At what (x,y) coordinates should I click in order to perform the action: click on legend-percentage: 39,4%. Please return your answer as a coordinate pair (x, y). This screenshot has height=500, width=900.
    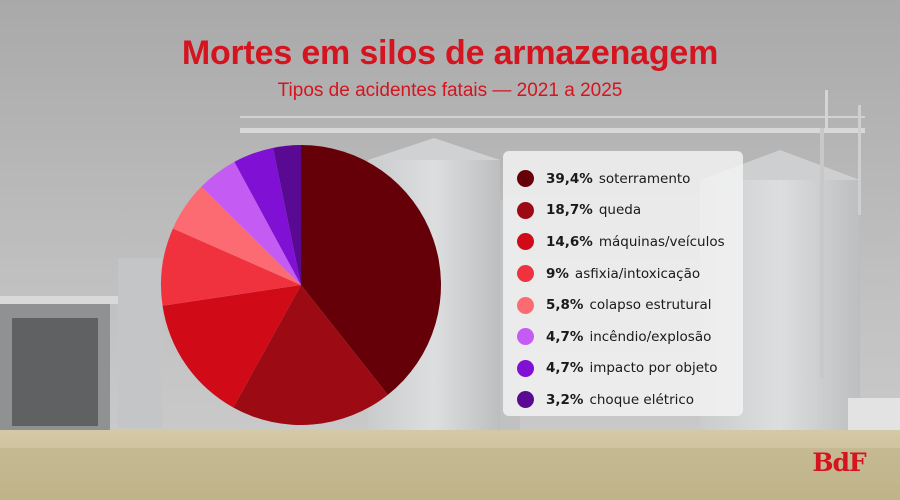
    Looking at the image, I should click on (569, 178).